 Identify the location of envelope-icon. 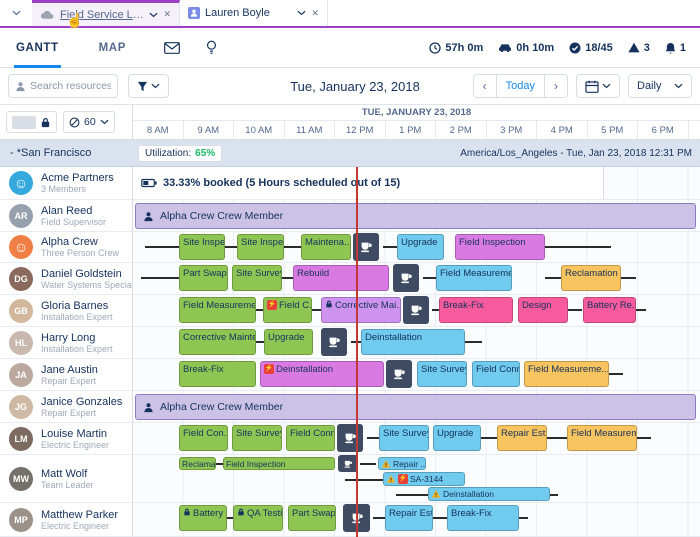
(172, 47).